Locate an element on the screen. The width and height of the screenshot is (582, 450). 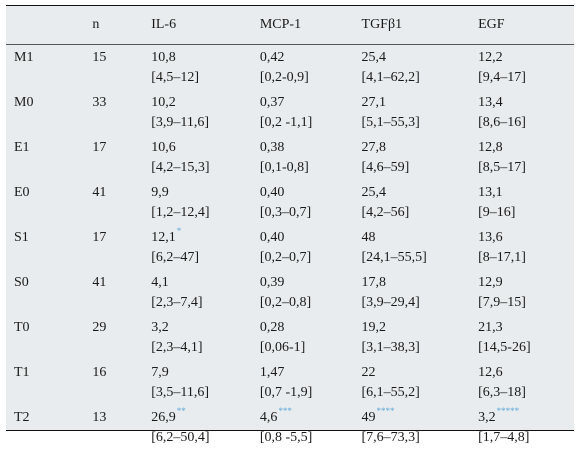
tgf-cell: 48[24,1–55,5] is located at coordinates (420, 247).